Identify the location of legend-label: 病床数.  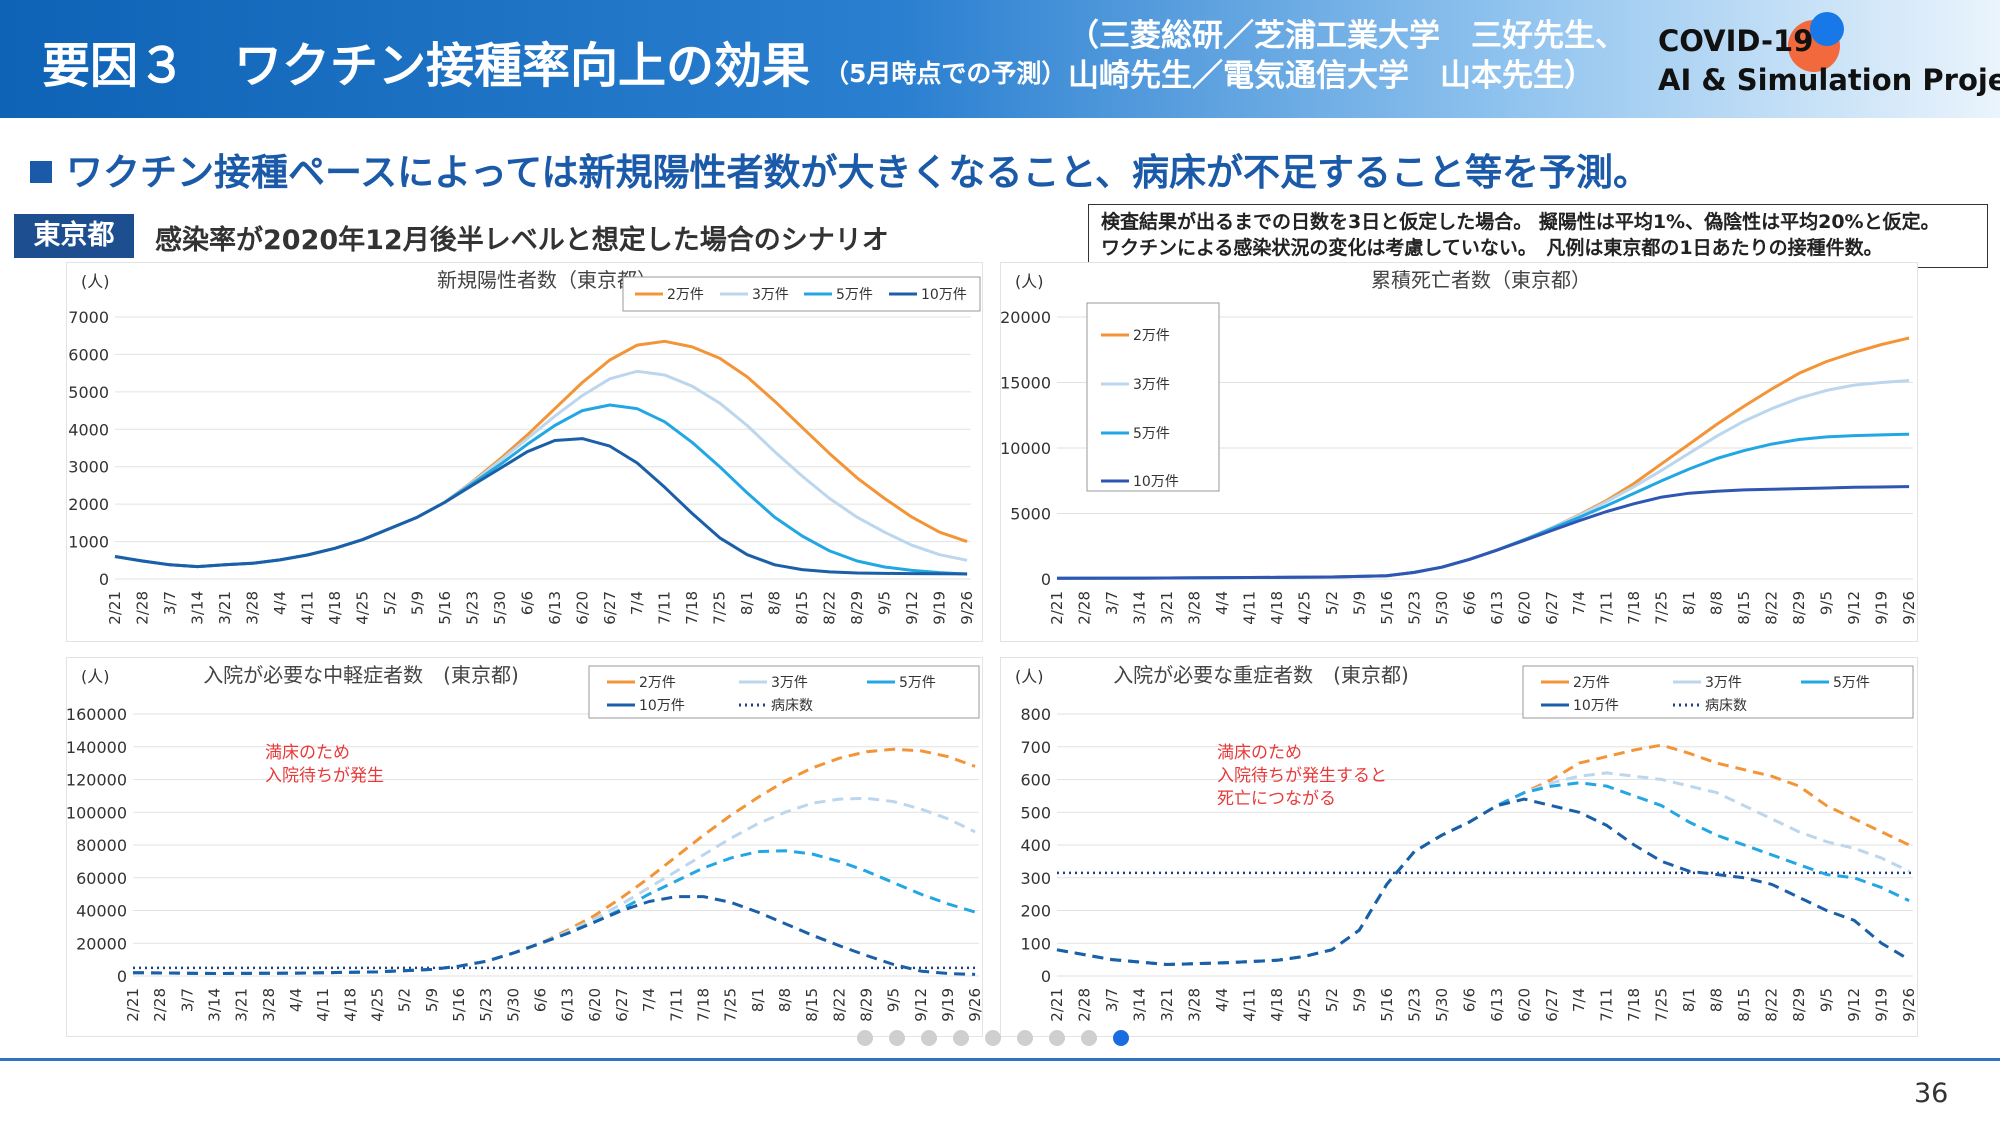
(792, 706).